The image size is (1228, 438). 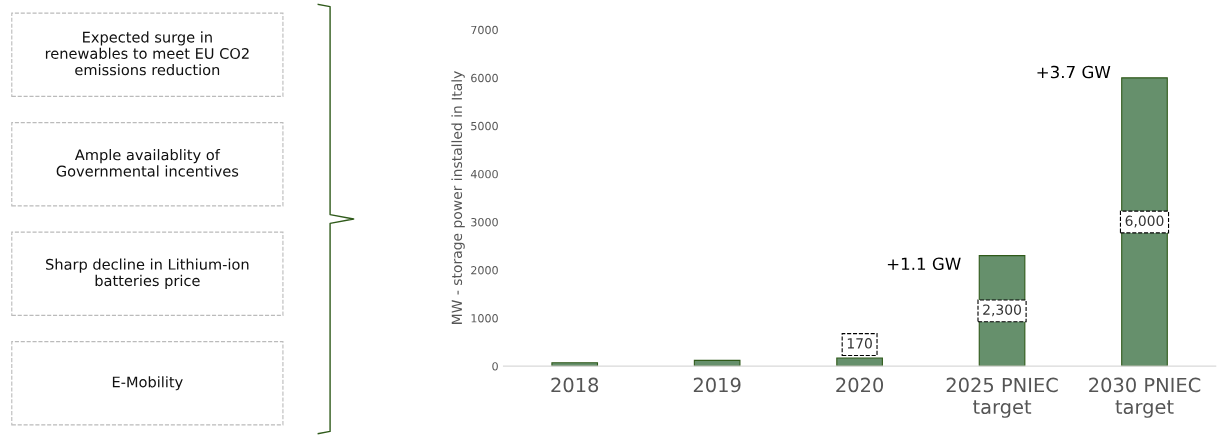 I want to click on y-tick-label: 6000, so click(x=484, y=78).